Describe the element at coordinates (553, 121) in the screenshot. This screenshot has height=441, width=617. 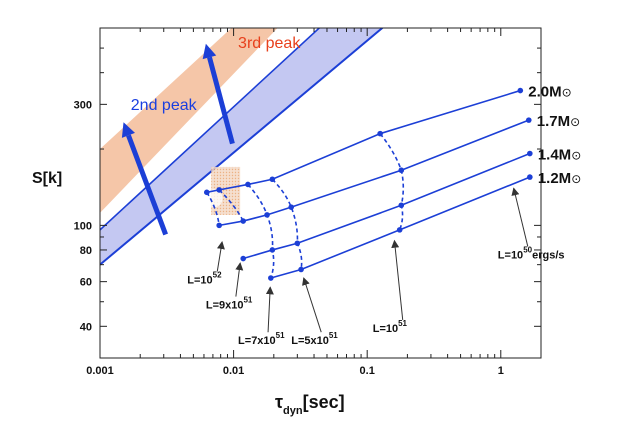
I see `series-label-mass: 1.7M` at that location.